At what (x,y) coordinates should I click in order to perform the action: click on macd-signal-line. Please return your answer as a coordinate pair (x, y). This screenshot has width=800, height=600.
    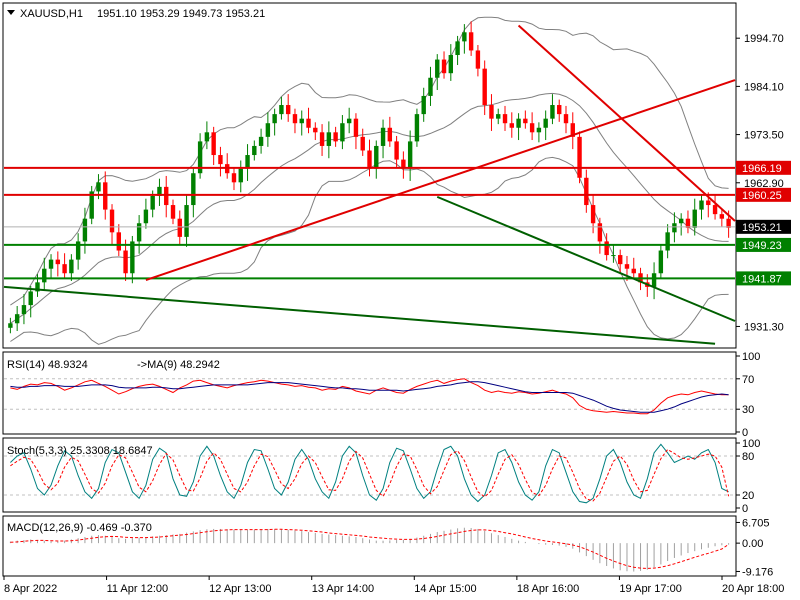
    Looking at the image, I should click on (369, 548).